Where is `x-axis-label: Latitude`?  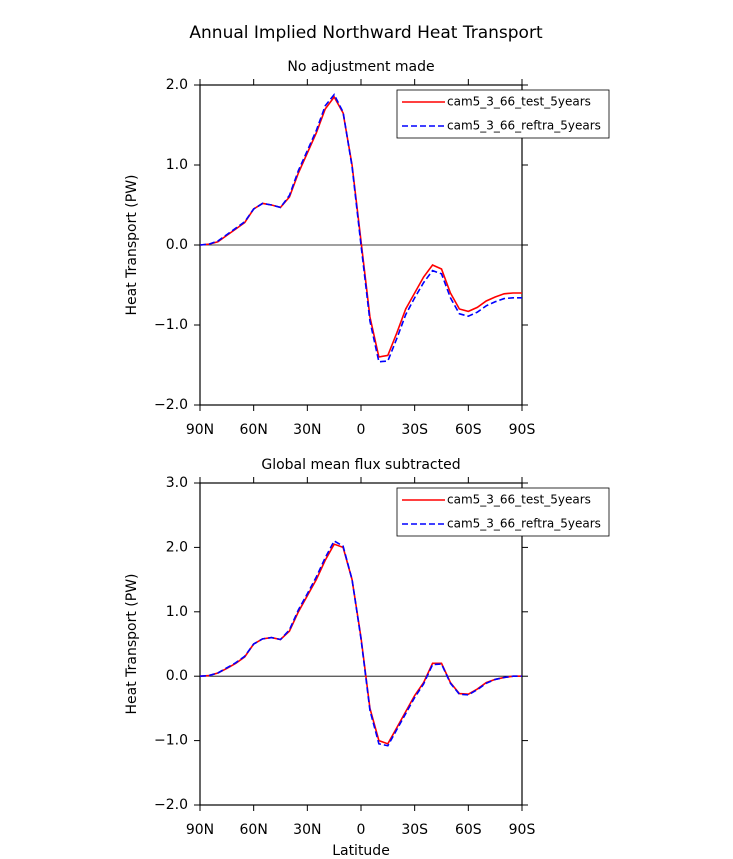
x-axis-label: Latitude is located at coordinates (361, 851).